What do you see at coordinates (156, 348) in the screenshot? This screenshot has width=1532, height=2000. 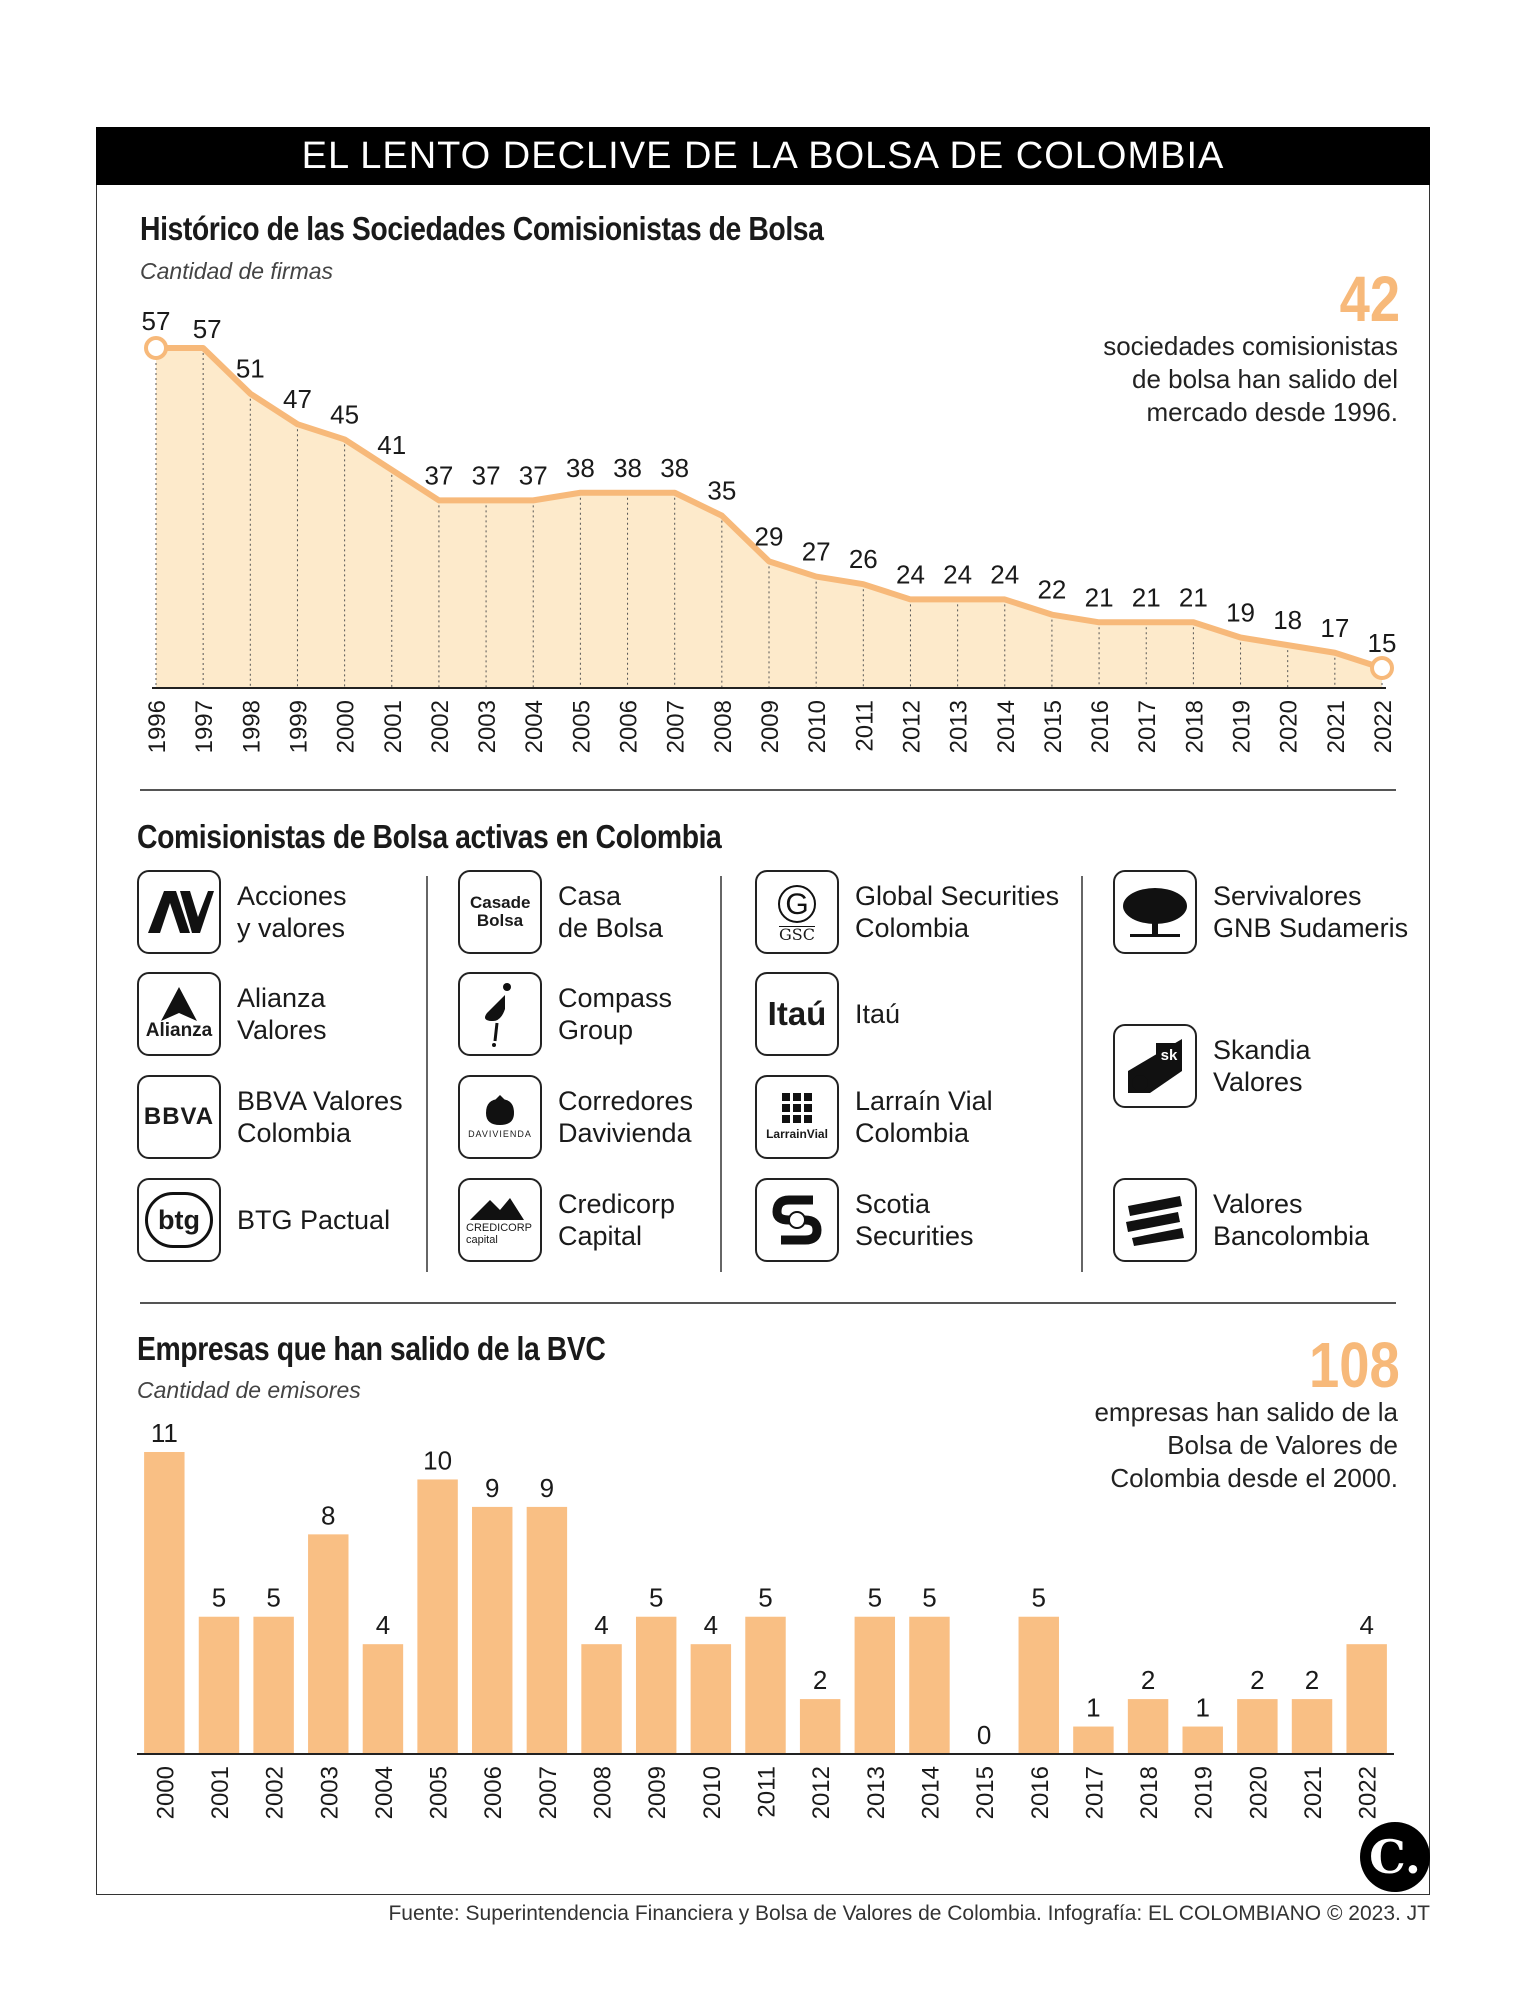 I see `line-chart-start-point` at bounding box center [156, 348].